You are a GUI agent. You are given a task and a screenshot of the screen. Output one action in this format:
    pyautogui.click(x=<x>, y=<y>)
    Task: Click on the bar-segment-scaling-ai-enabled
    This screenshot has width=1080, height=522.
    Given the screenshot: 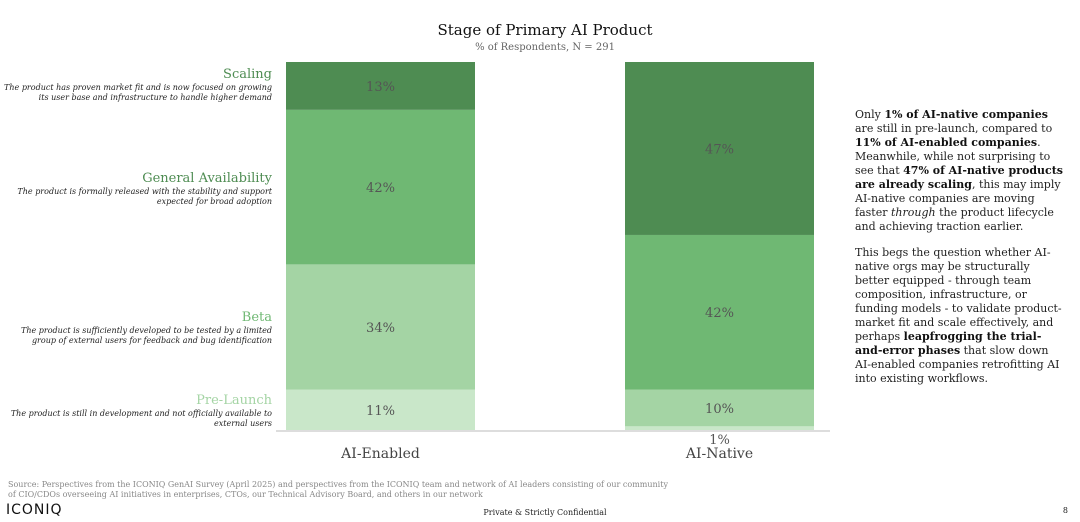 What is the action you would take?
    pyautogui.click(x=380, y=86)
    